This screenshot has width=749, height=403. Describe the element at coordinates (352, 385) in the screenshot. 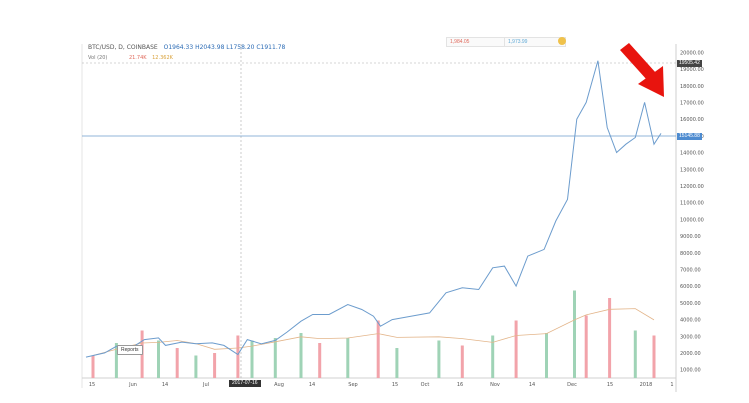

I see `time-tick-label: Sep` at that location.